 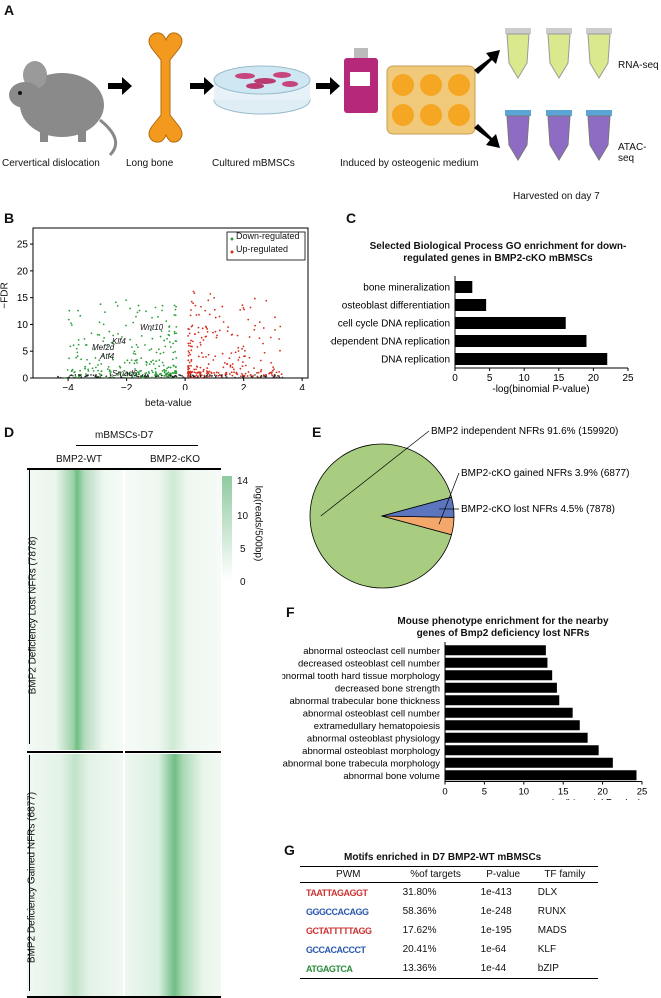 What do you see at coordinates (348, 874) in the screenshot?
I see `col-header-pwm: PWM` at bounding box center [348, 874].